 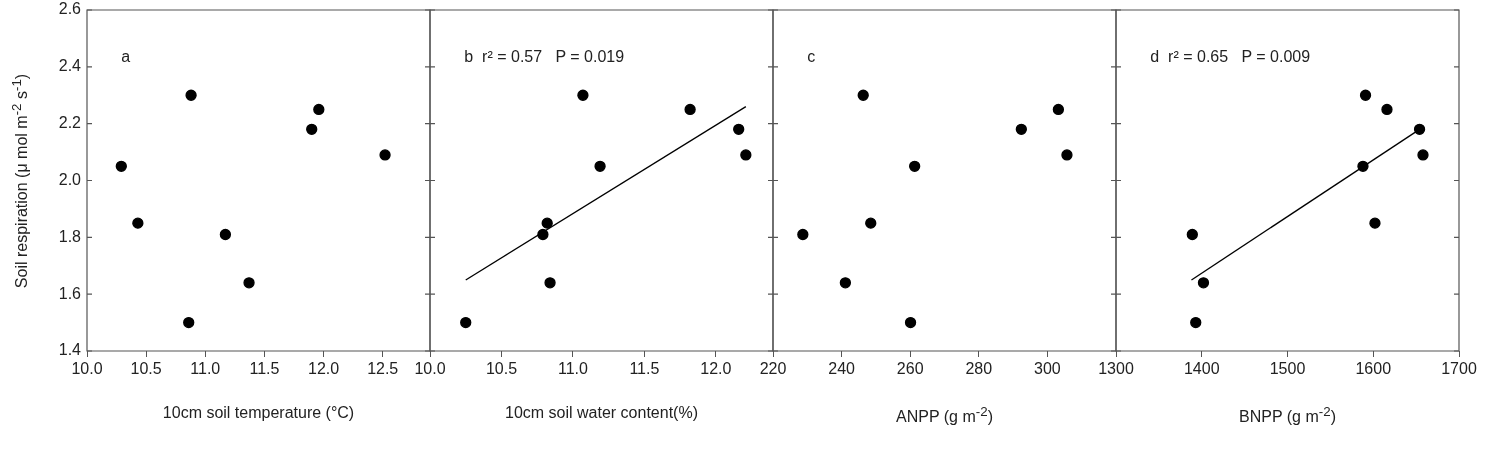 I want to click on annotation: c, so click(x=811, y=57).